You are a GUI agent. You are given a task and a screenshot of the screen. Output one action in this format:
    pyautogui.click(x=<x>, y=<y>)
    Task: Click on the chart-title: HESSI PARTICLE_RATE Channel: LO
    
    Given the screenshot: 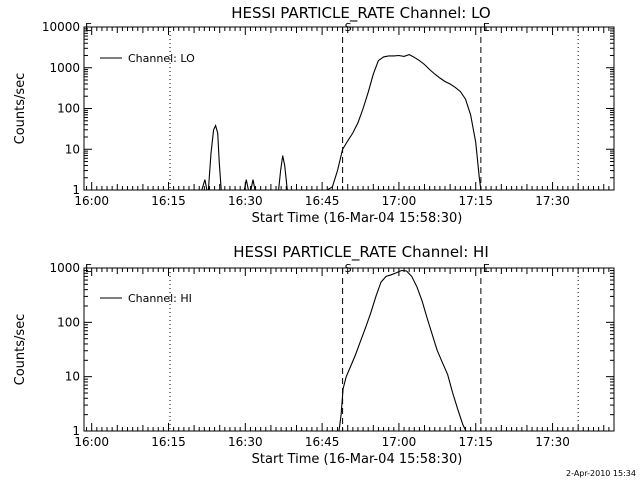 What is the action you would take?
    pyautogui.click(x=360, y=13)
    